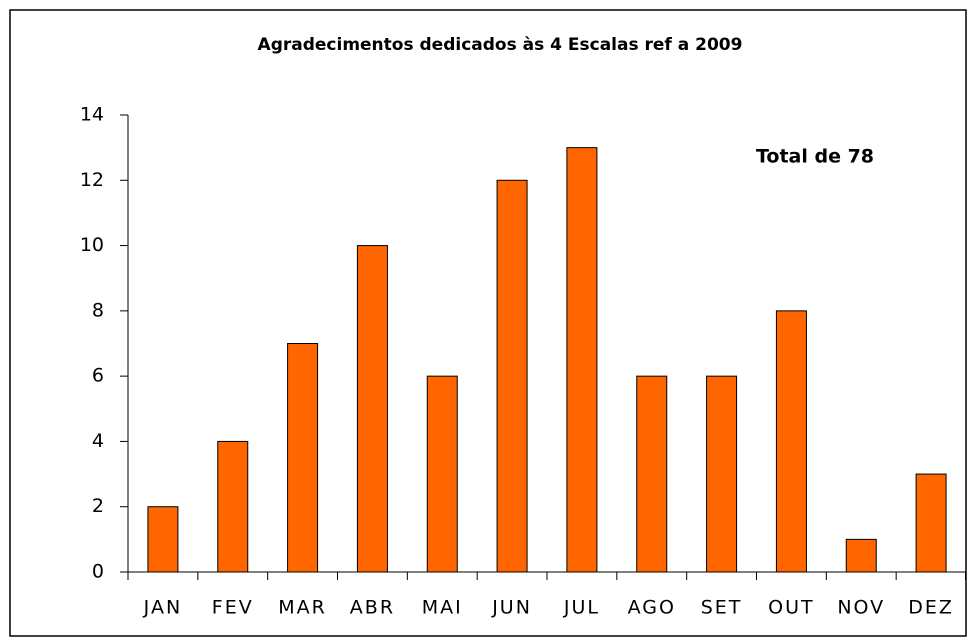 The image size is (972, 642). Describe the element at coordinates (98, 310) in the screenshot. I see `y-tick-label: 8` at that location.